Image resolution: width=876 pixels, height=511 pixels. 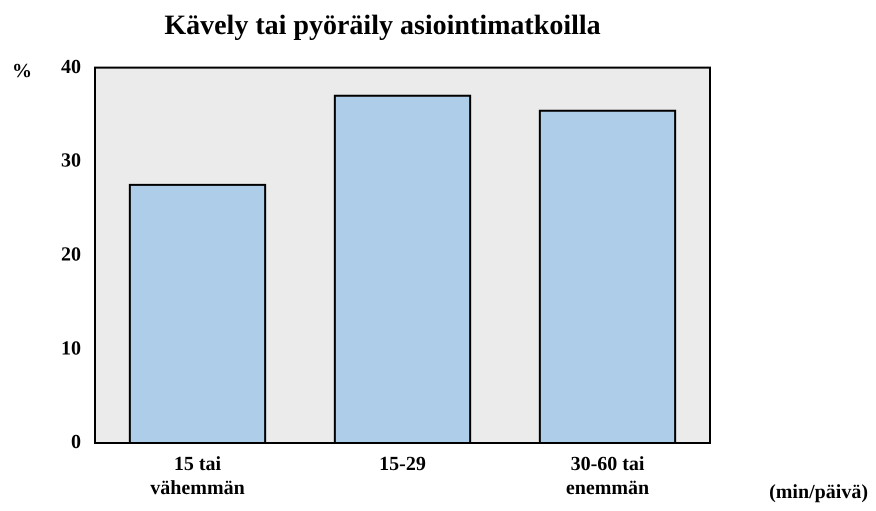 I want to click on y-tick-label: 40, so click(x=71, y=67).